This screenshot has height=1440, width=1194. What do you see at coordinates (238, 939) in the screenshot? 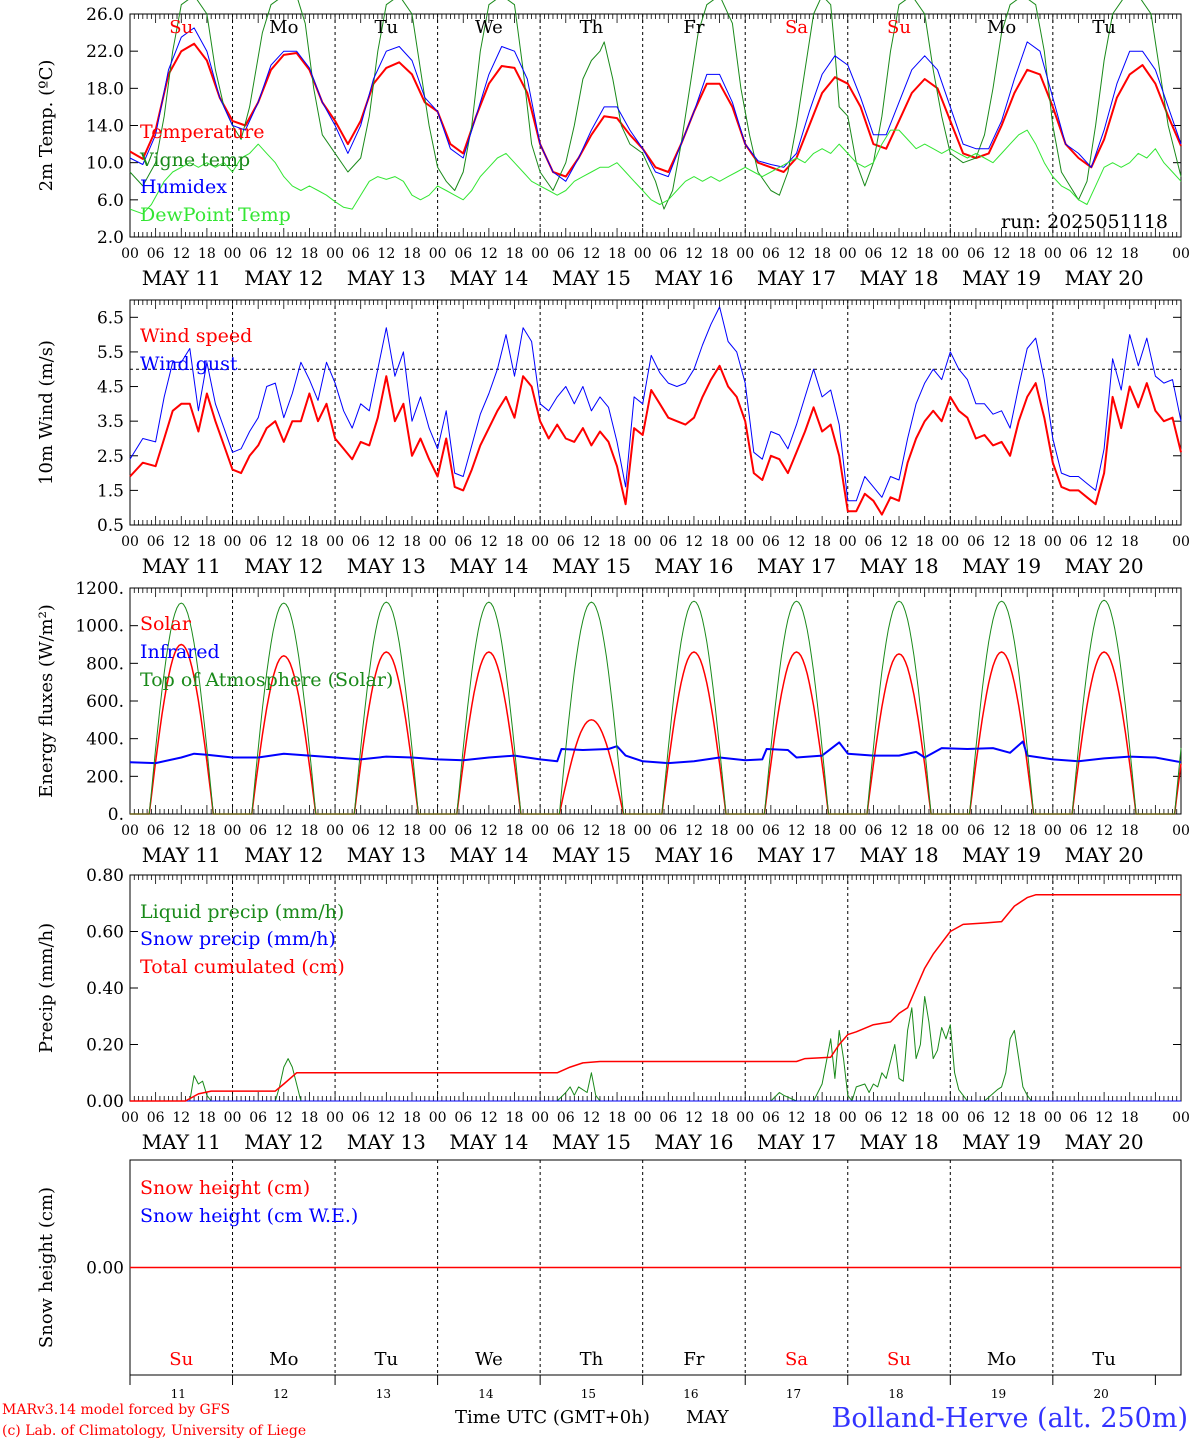
I see `legend-entry: Snow precip (mm/h)` at bounding box center [238, 939].